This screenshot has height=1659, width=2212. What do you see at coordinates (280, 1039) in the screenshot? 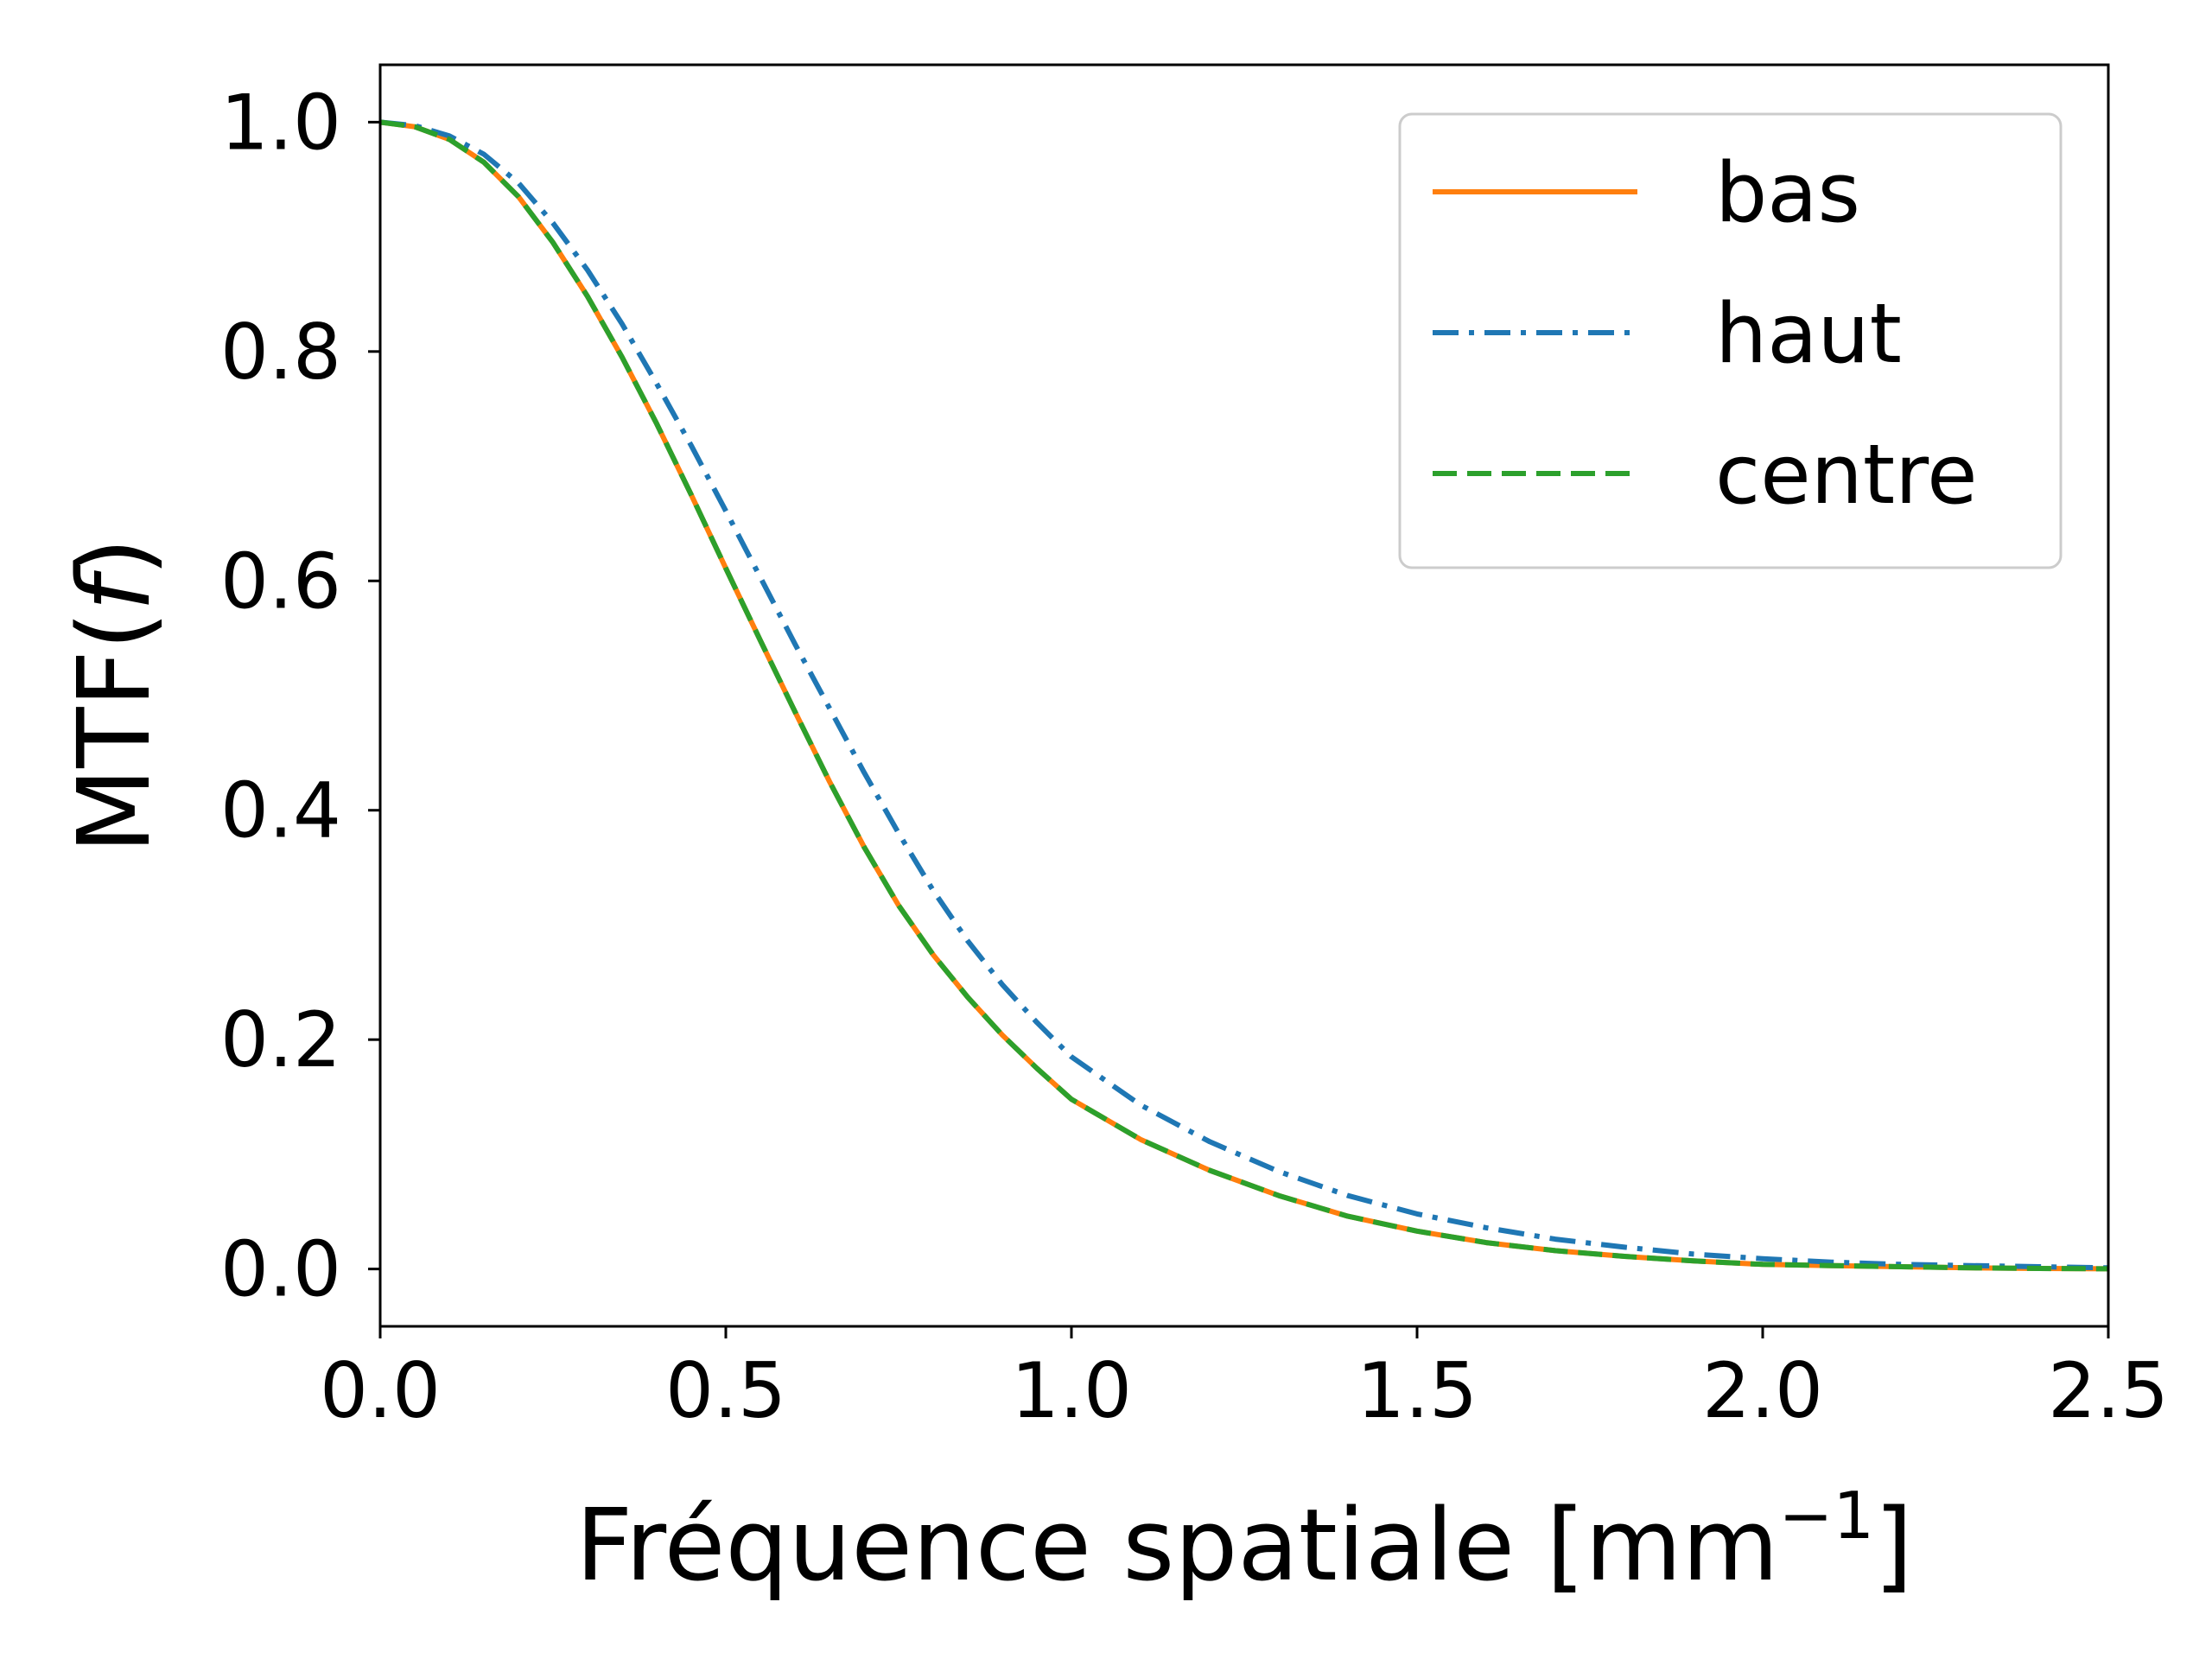
I see `y-tick-label: 0.2` at bounding box center [280, 1039].